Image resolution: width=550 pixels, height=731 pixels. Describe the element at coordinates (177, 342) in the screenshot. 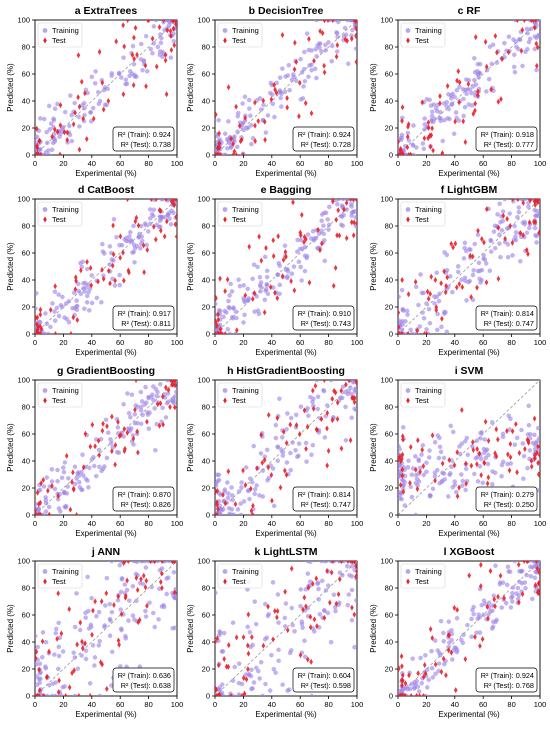

I see `x-tick-label: 100` at that location.